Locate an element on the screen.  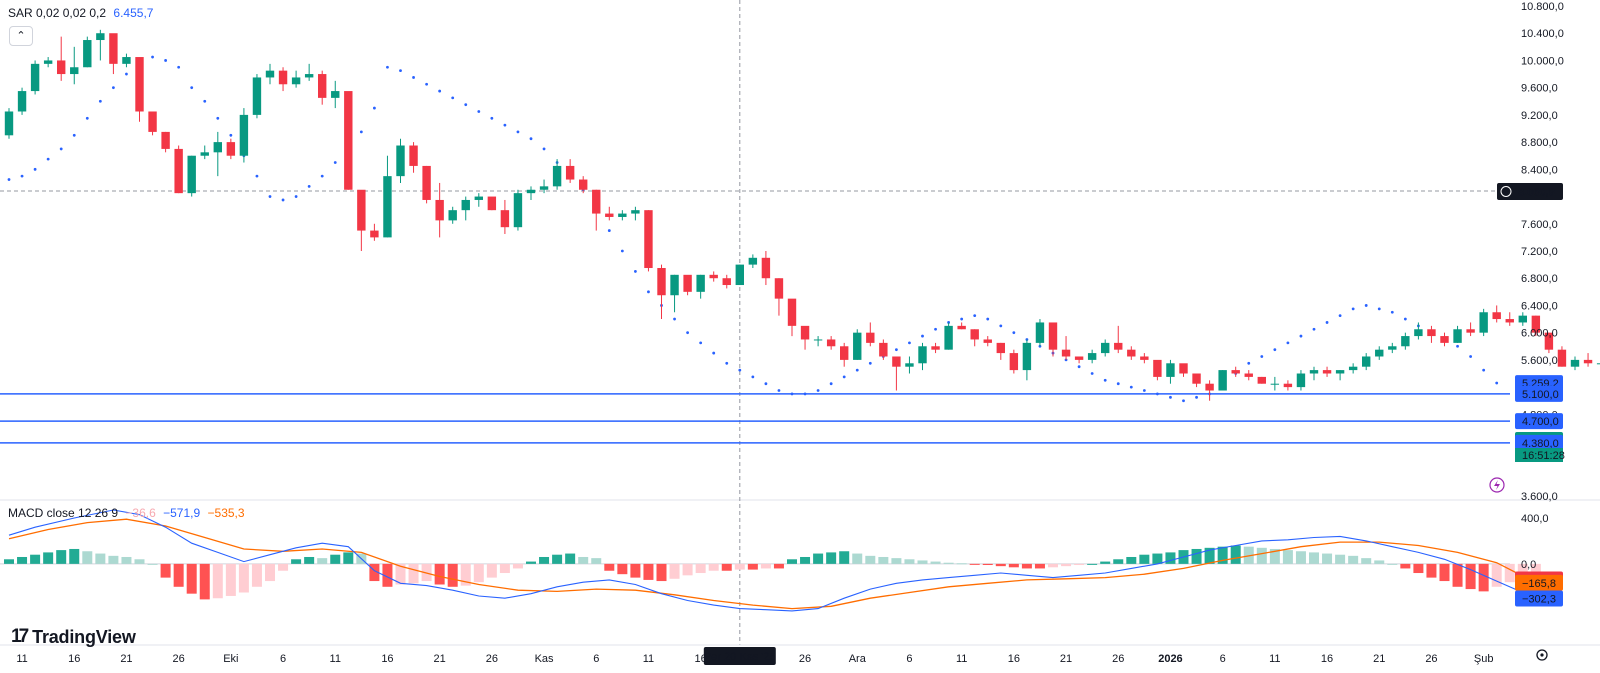
crosshair-price-bg is located at coordinates (1530, 191).